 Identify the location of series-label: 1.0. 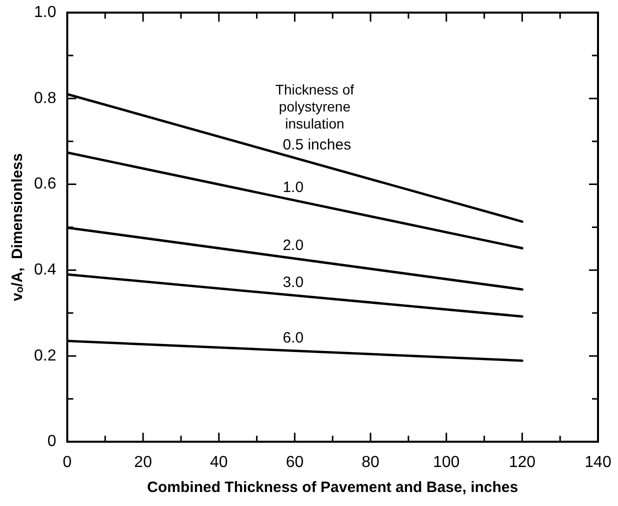
(293, 187).